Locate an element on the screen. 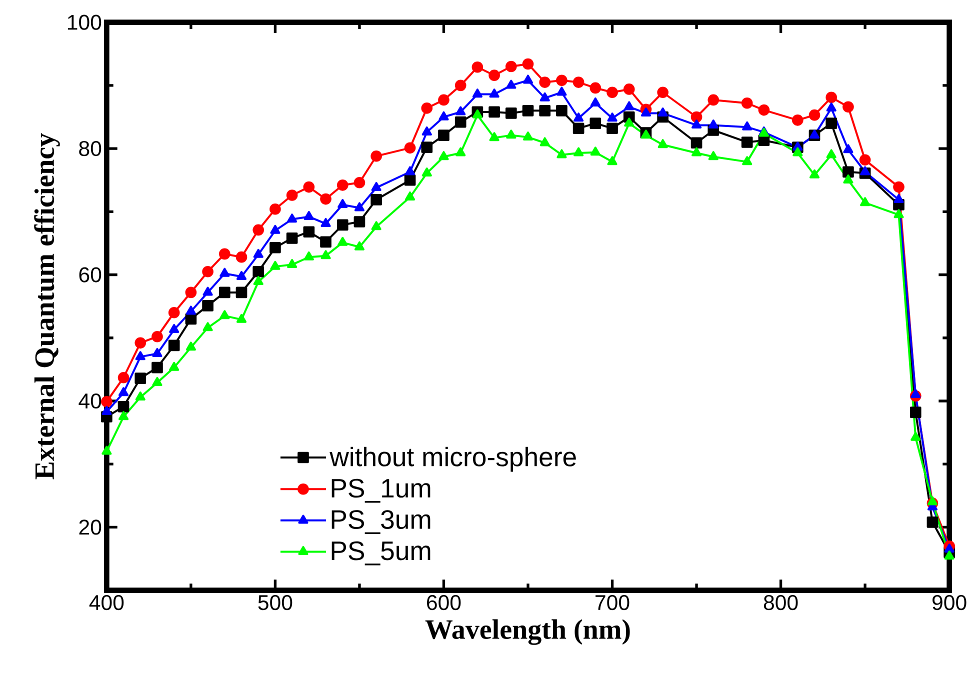 The width and height of the screenshot is (975, 685). legend-label: without micro-sphere is located at coordinates (453, 459).